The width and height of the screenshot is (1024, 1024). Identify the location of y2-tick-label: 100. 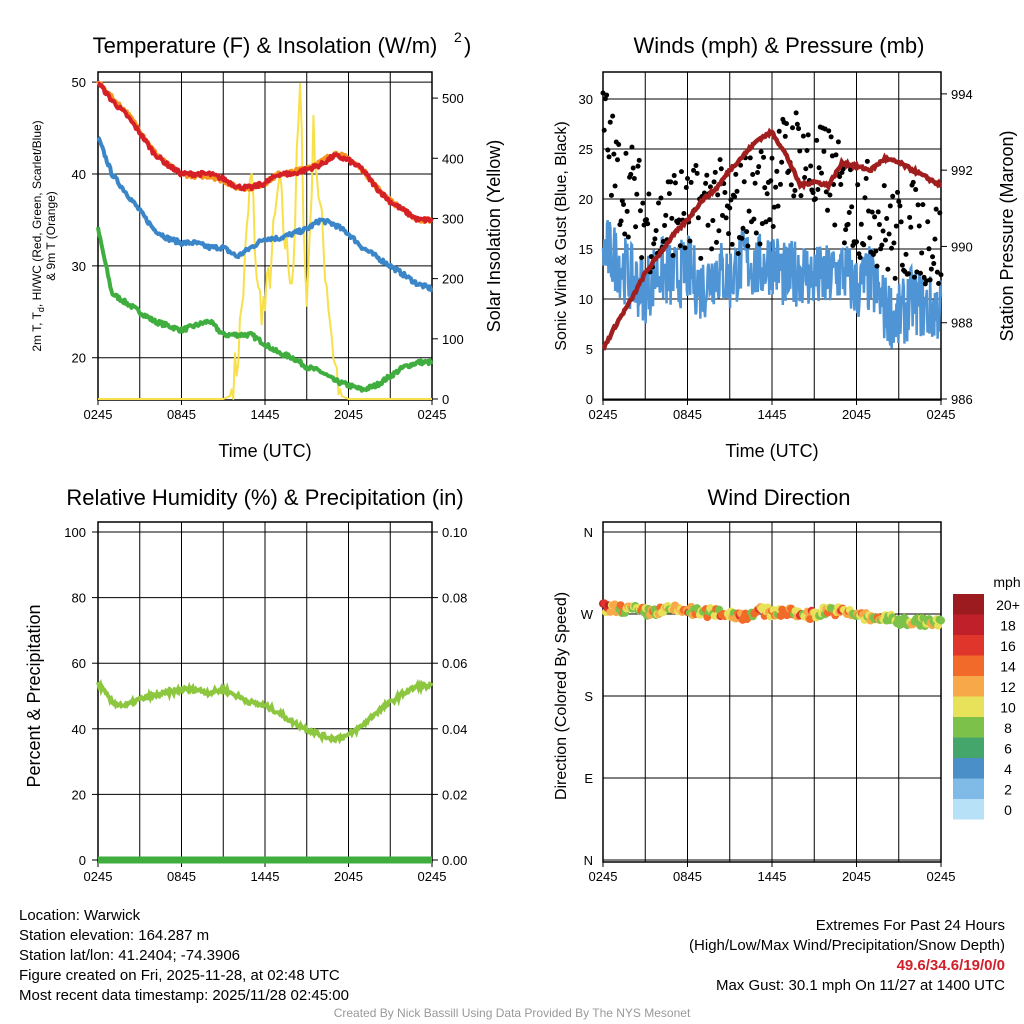
(453, 339).